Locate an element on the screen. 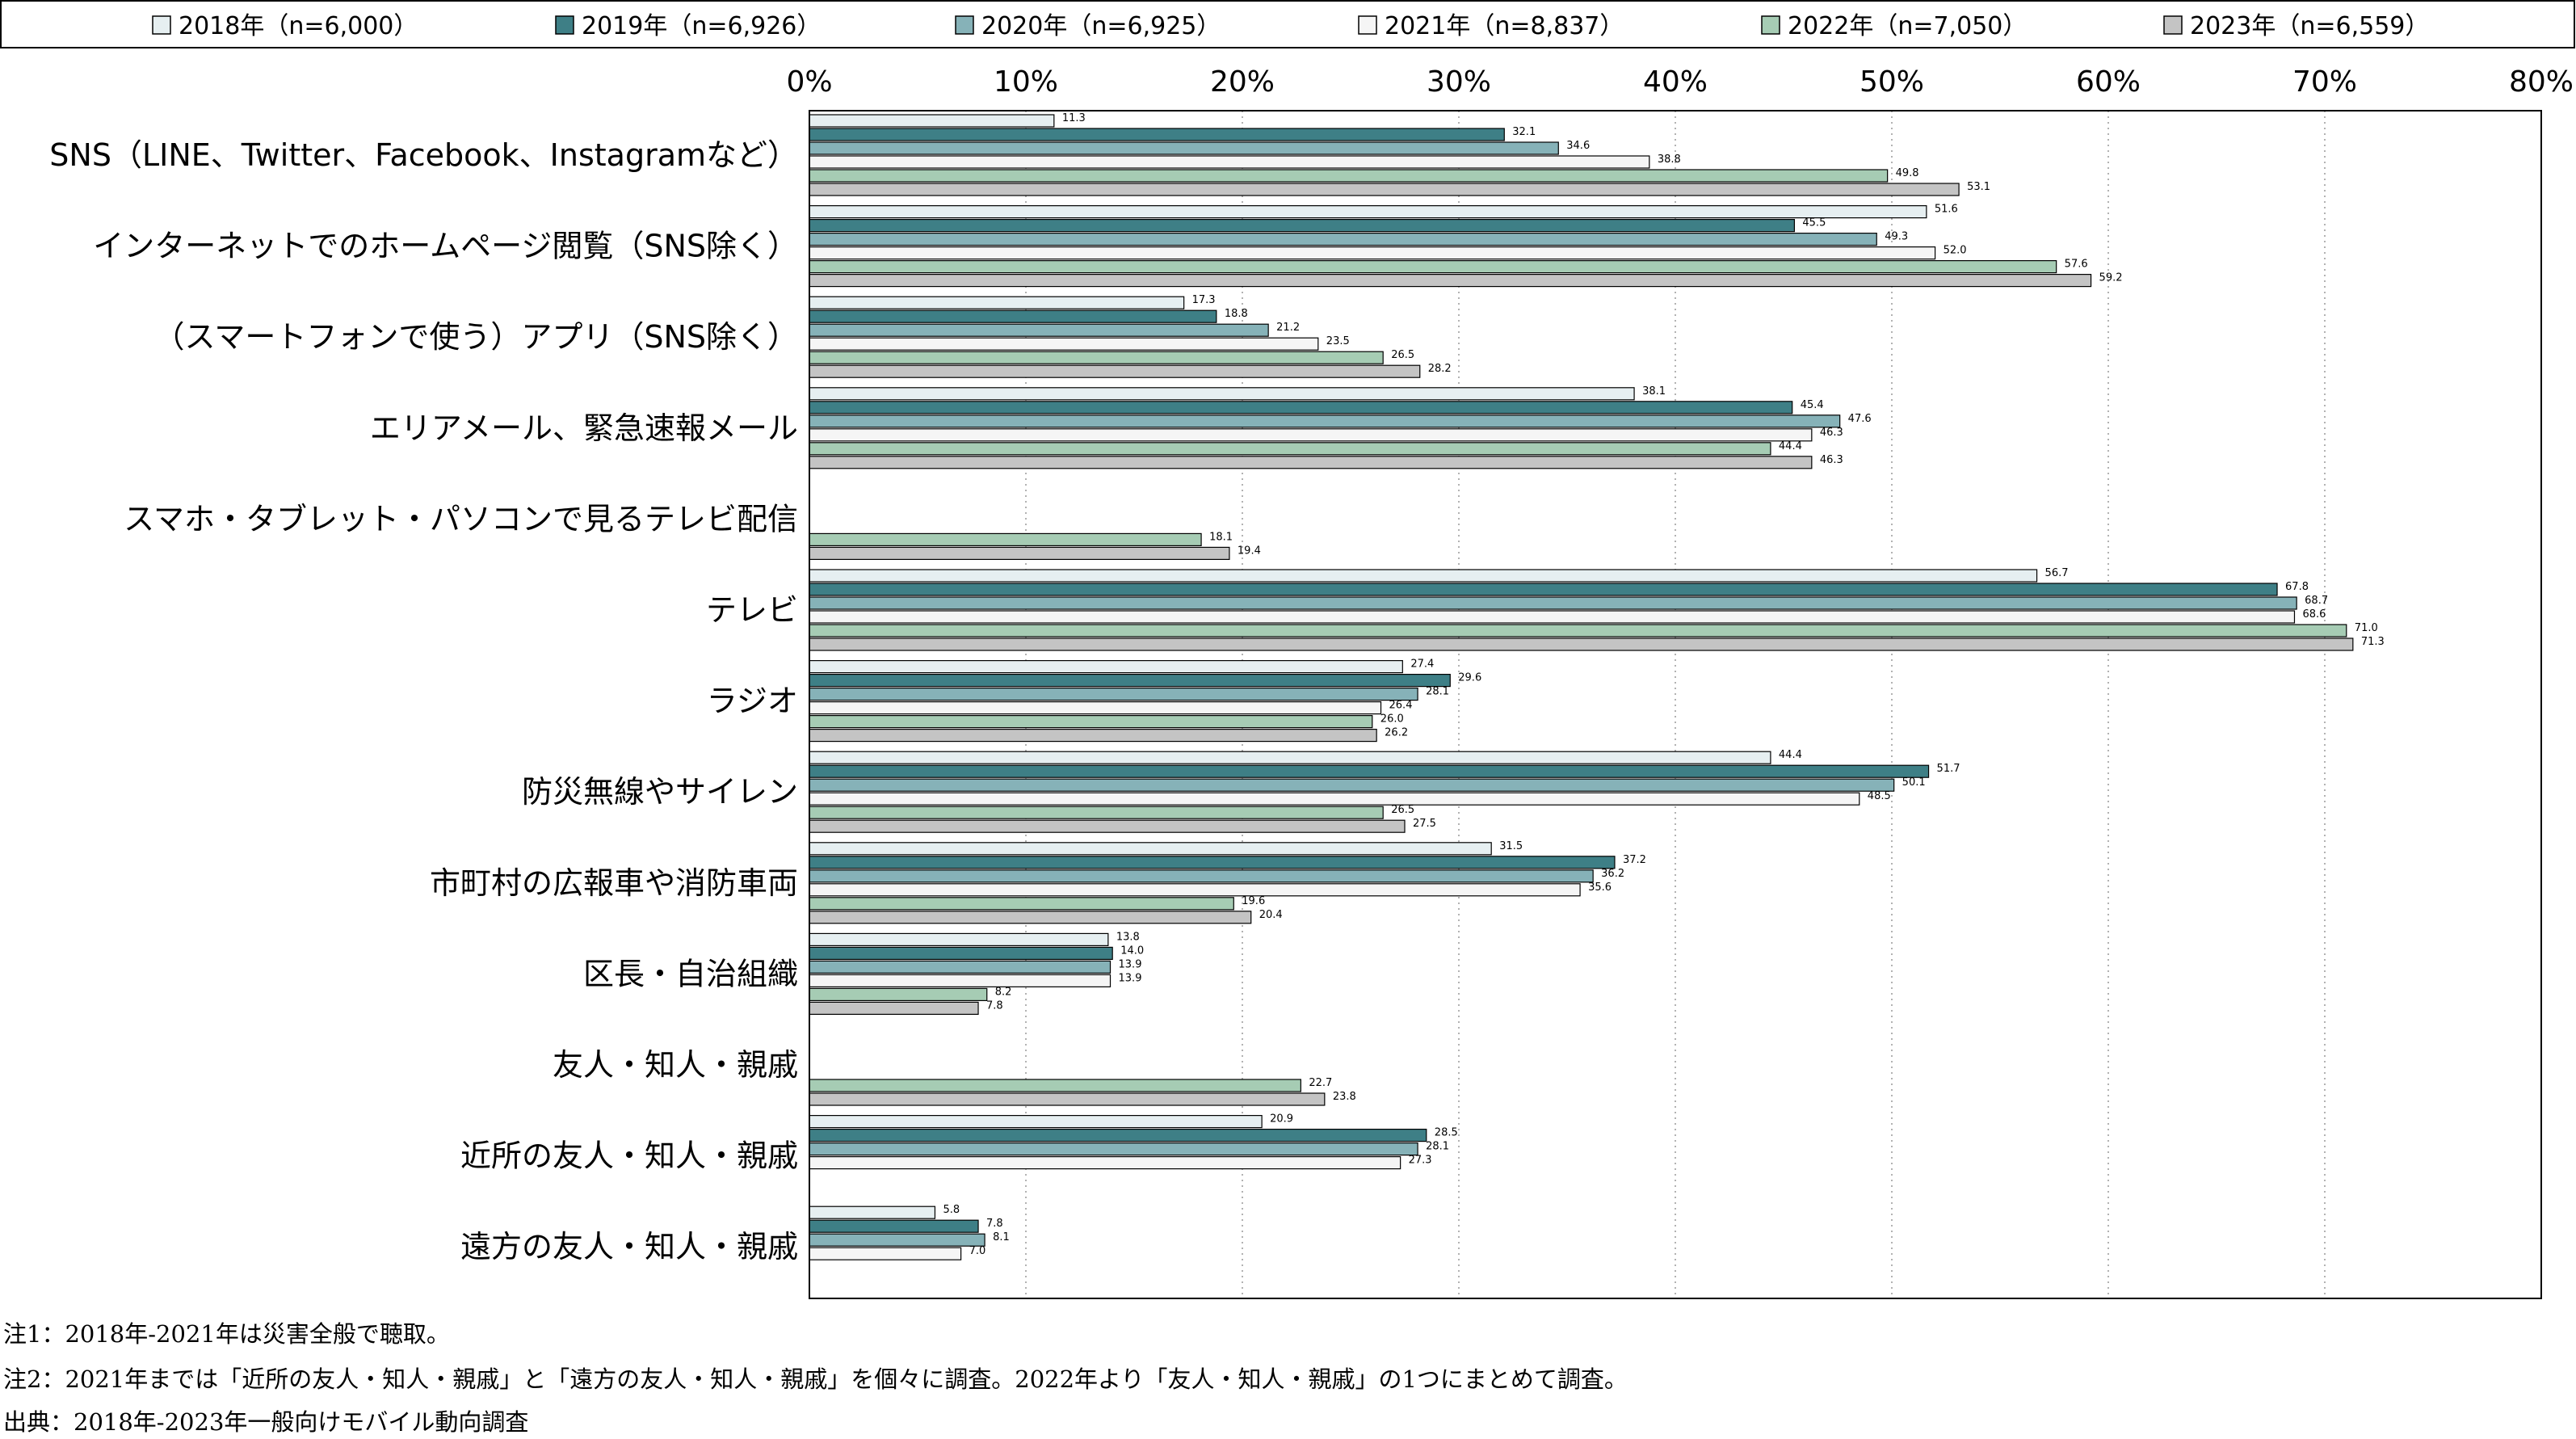 This screenshot has height=1439, width=2576. category-label-7: 防災無線やサイレン is located at coordinates (660, 792).